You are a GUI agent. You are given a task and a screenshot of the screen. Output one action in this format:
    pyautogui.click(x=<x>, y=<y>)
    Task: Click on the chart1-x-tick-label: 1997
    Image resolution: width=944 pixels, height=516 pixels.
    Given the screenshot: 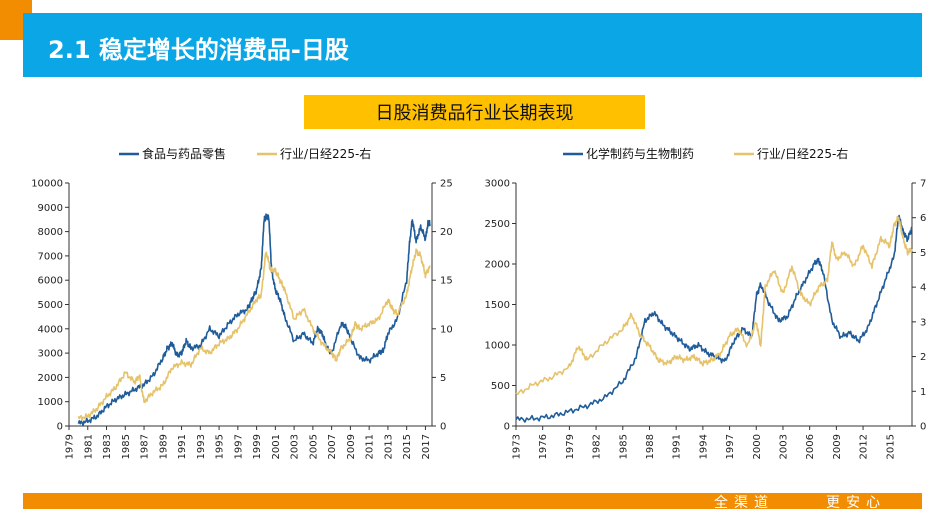 What is the action you would take?
    pyautogui.click(x=730, y=446)
    